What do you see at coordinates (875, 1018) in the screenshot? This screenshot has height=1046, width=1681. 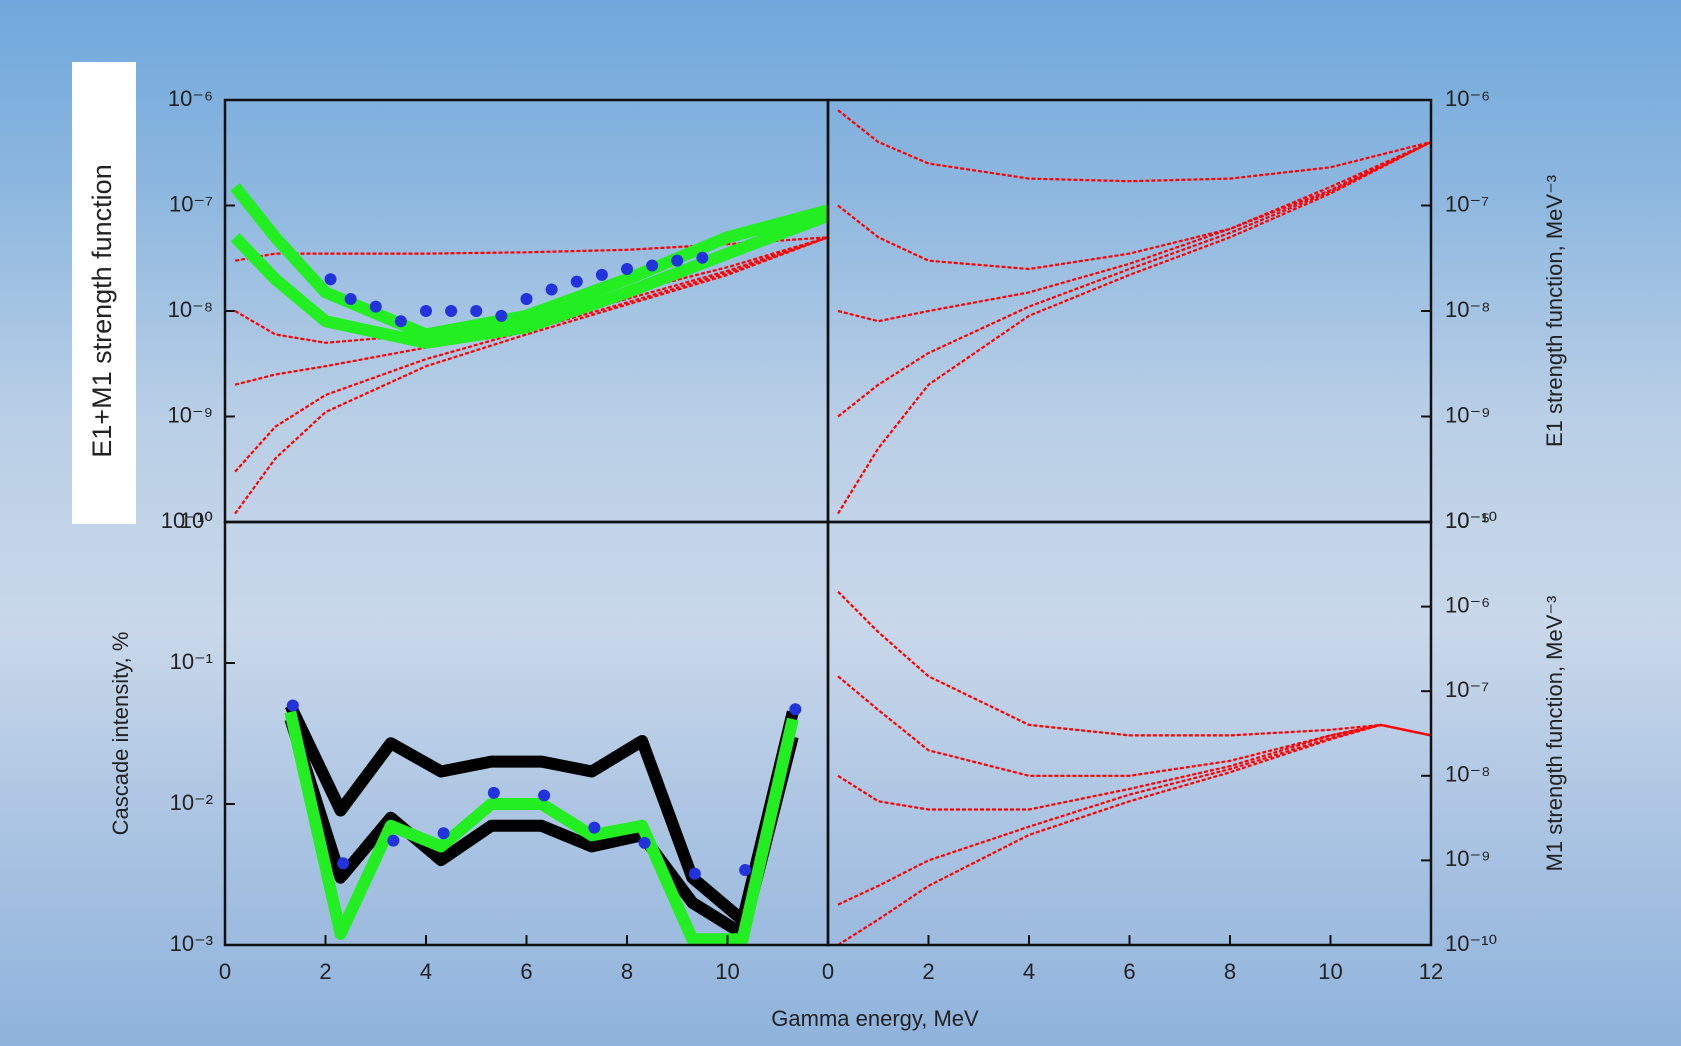 I see `x-axis-label: Gamma energy, MeV` at bounding box center [875, 1018].